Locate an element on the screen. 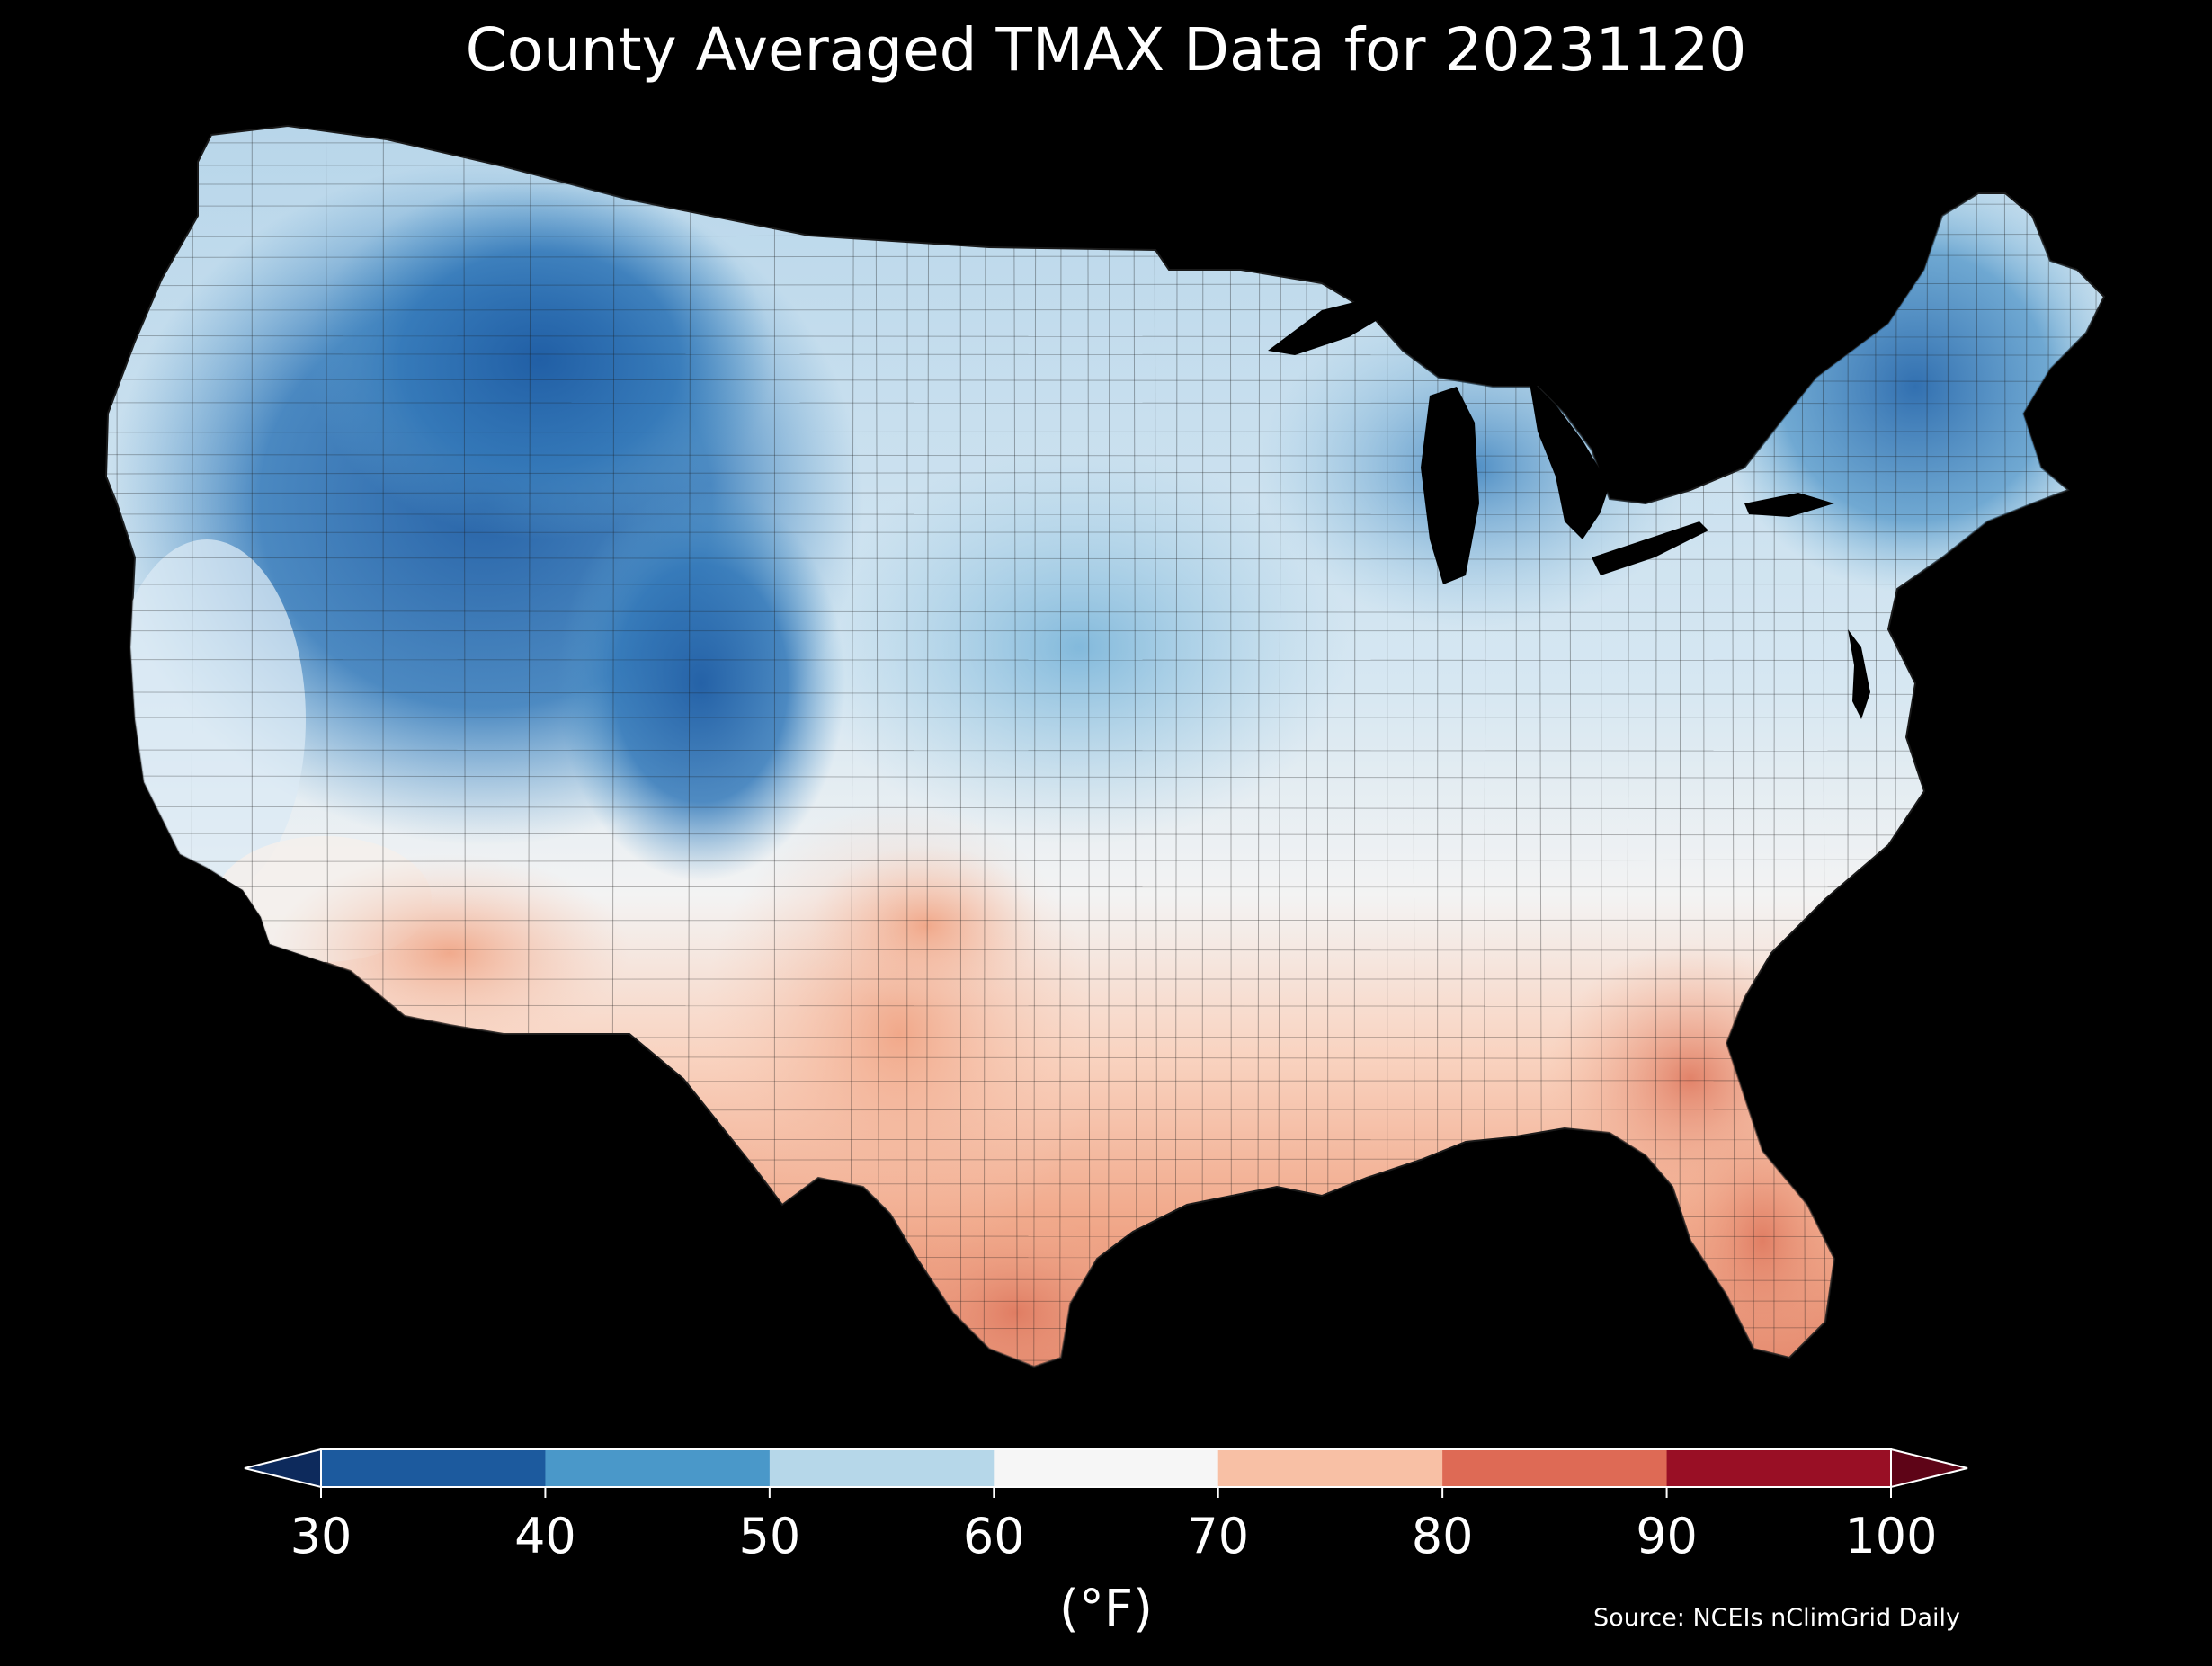 The image size is (2212, 1666). colorbar-tick-label: 50 is located at coordinates (769, 1536).